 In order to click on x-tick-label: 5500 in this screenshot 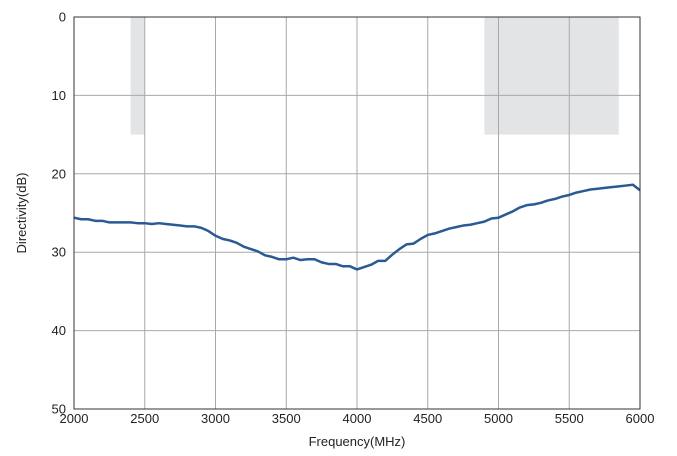, I will do `click(569, 418)`.